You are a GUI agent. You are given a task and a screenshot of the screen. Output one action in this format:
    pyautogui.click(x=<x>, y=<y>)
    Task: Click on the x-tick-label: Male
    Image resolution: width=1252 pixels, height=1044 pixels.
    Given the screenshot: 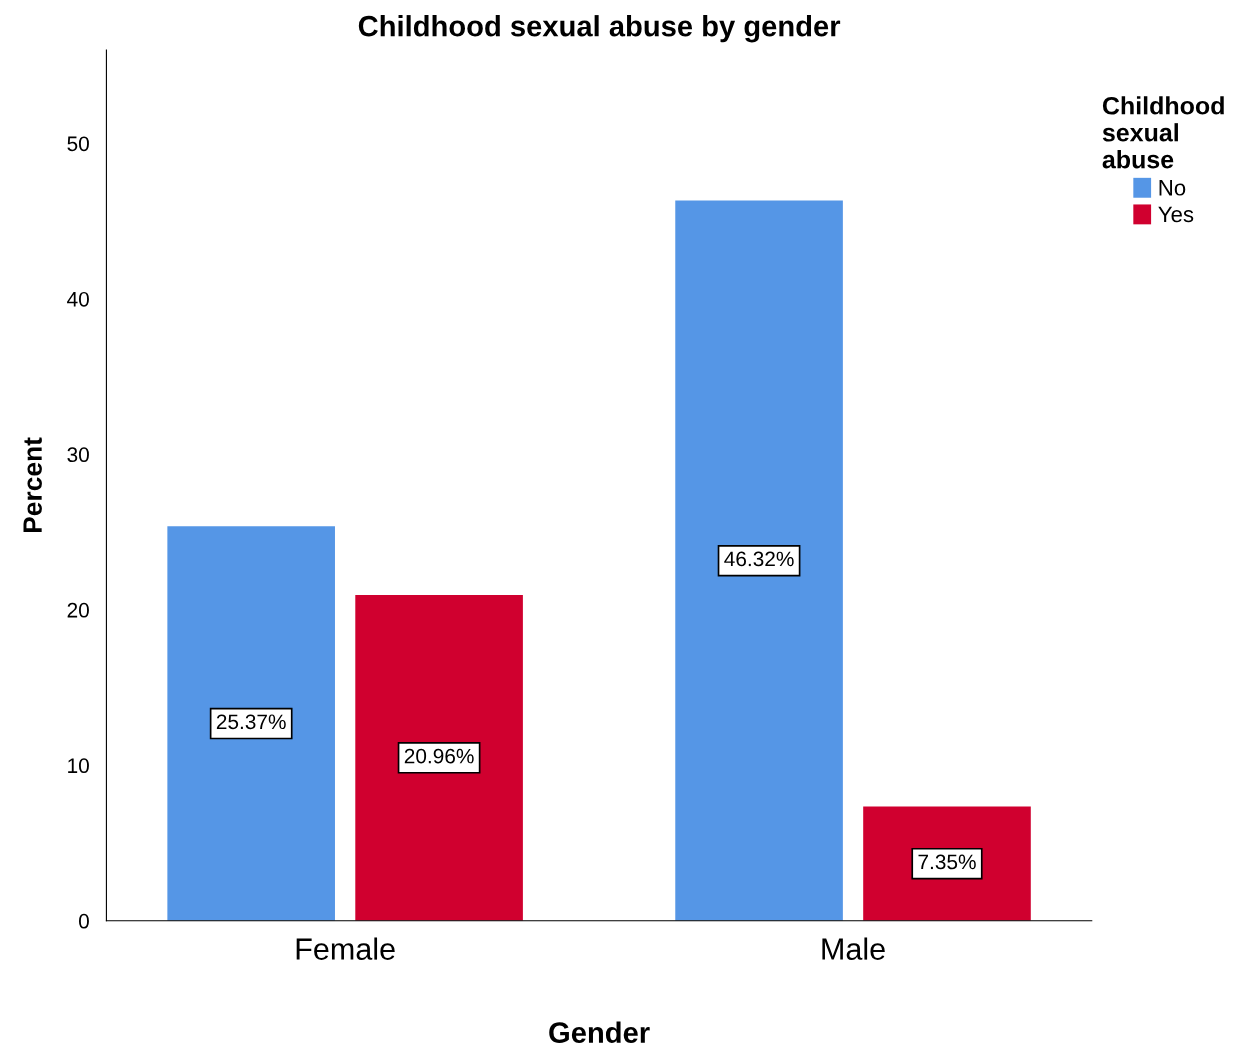 What is the action you would take?
    pyautogui.click(x=853, y=948)
    